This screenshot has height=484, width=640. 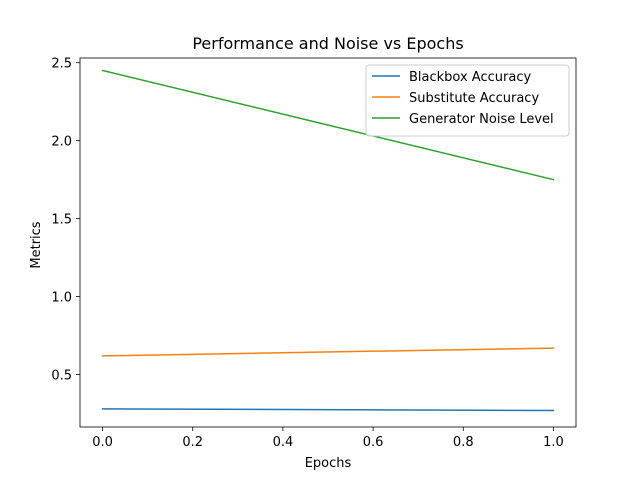 I want to click on x-tick-label: 0.0, so click(x=102, y=442).